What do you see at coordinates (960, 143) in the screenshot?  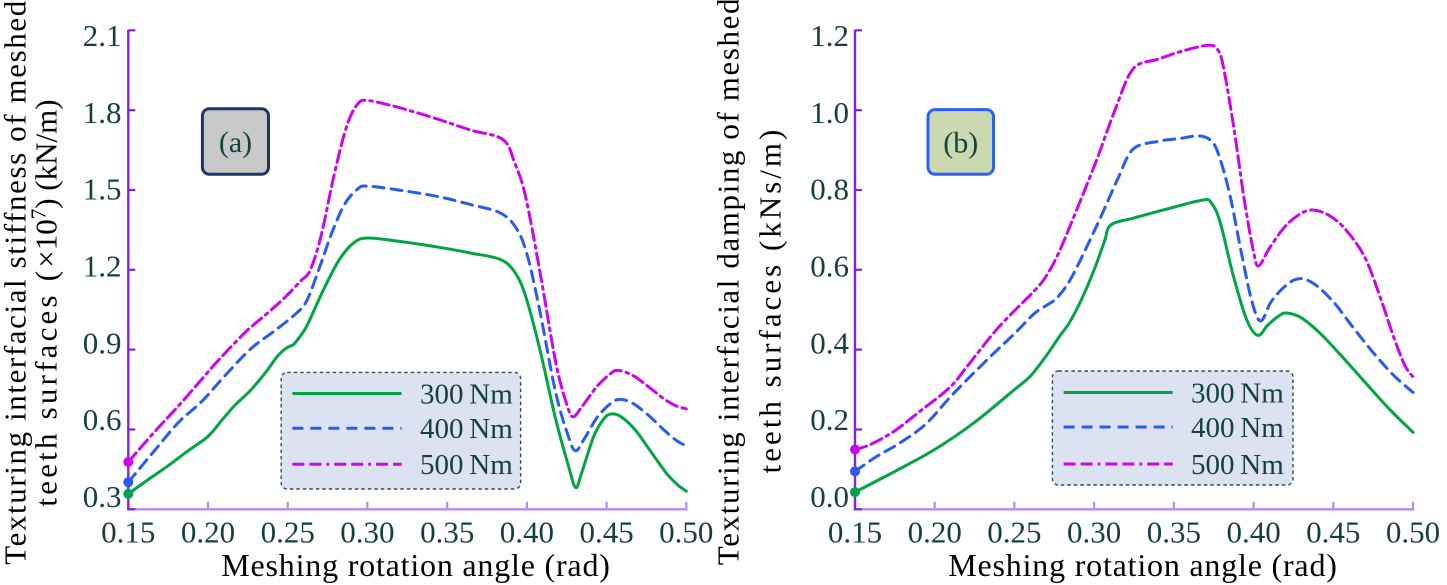 I see `svg-text: (b)` at bounding box center [960, 143].